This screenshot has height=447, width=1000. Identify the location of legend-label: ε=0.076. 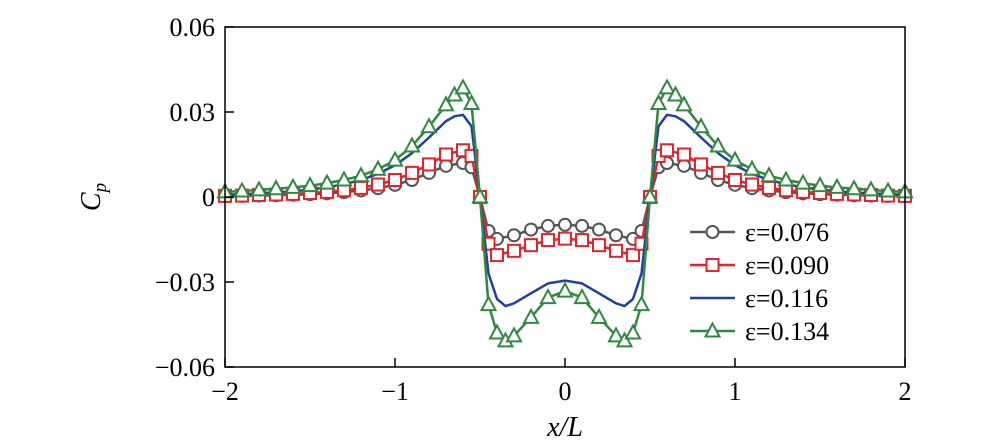
(787, 232).